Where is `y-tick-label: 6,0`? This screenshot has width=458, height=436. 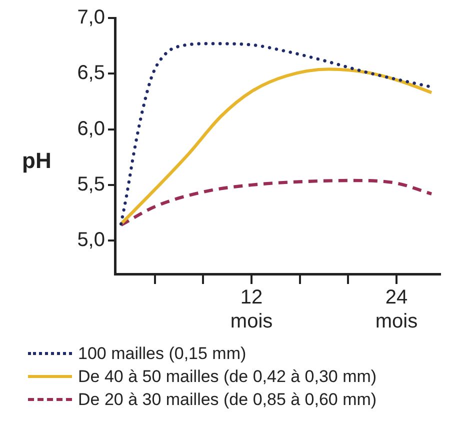
y-tick-label: 6,0 is located at coordinates (91, 129).